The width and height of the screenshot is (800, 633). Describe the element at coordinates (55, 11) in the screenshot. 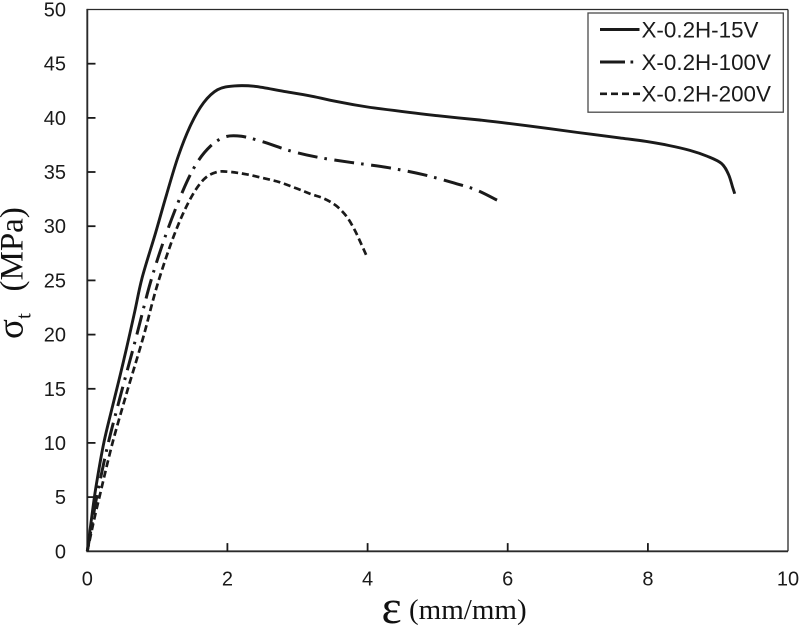

I see `svg-text: 50` at that location.